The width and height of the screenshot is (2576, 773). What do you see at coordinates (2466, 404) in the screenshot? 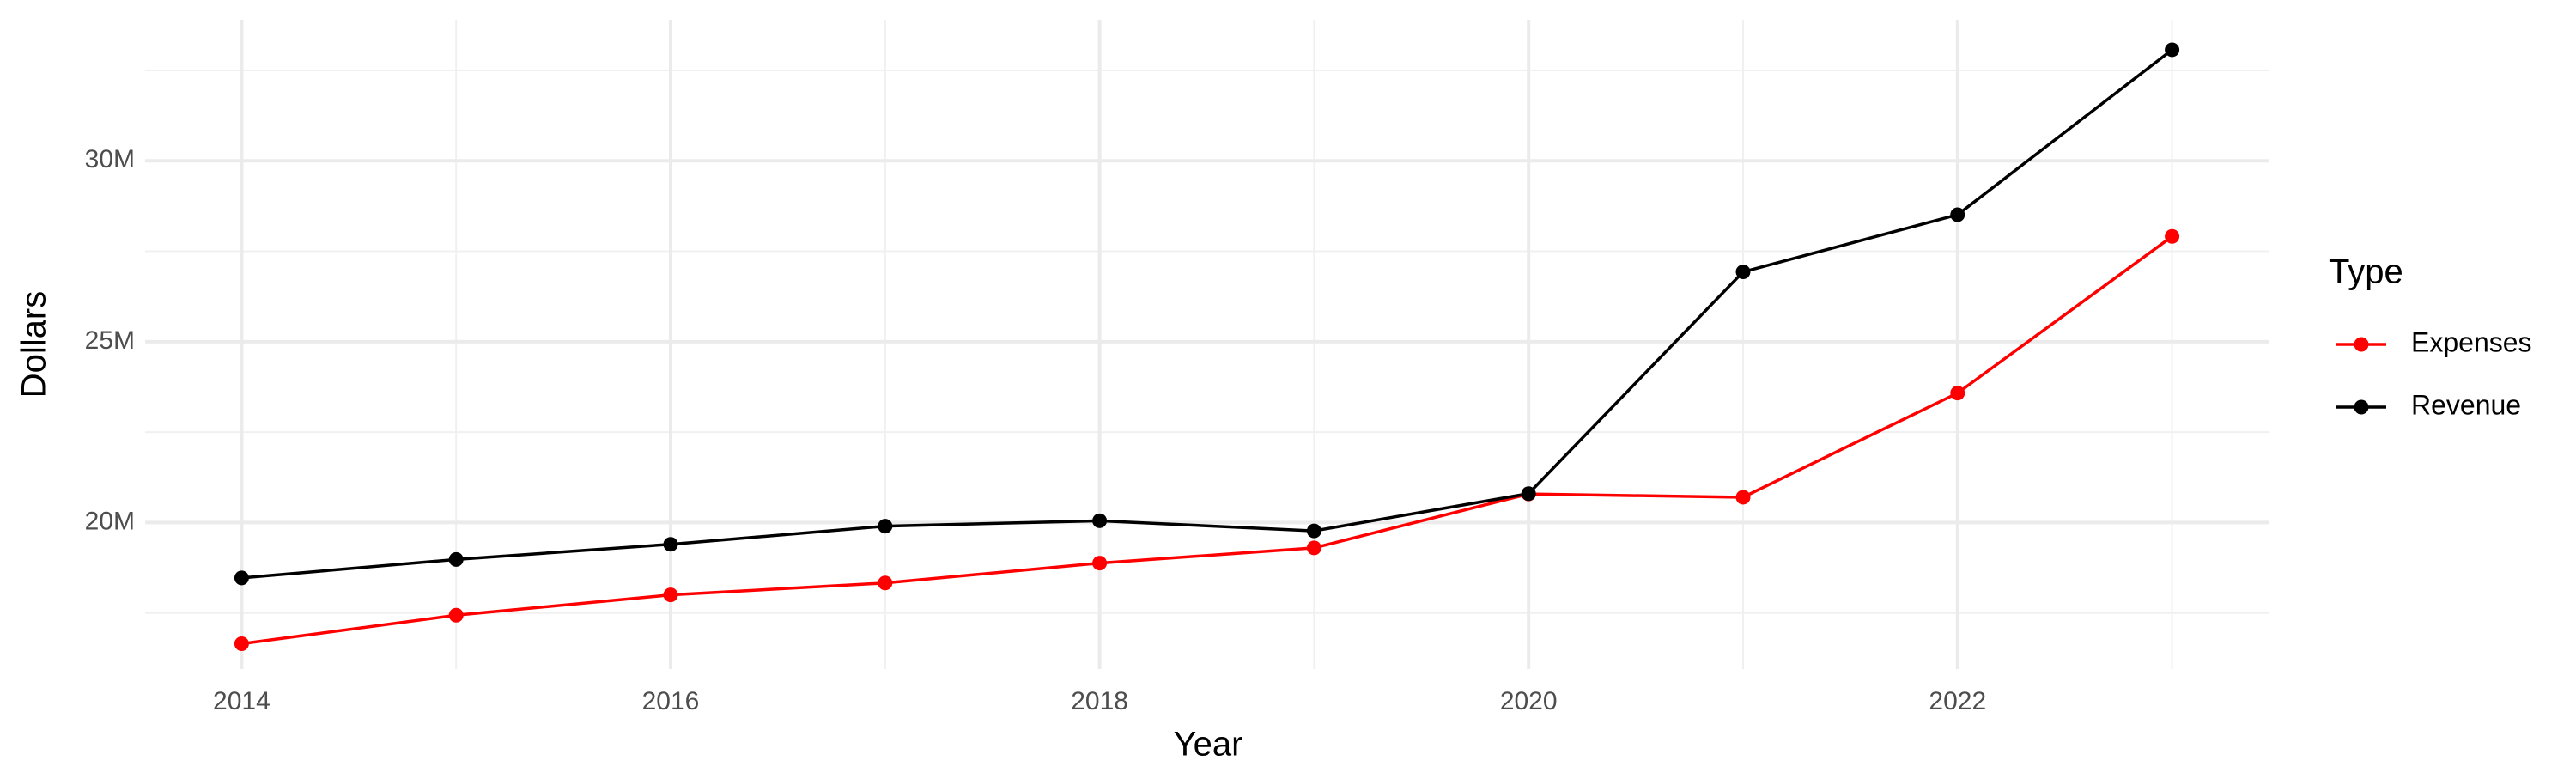
I see `legend-label: Revenue` at bounding box center [2466, 404].